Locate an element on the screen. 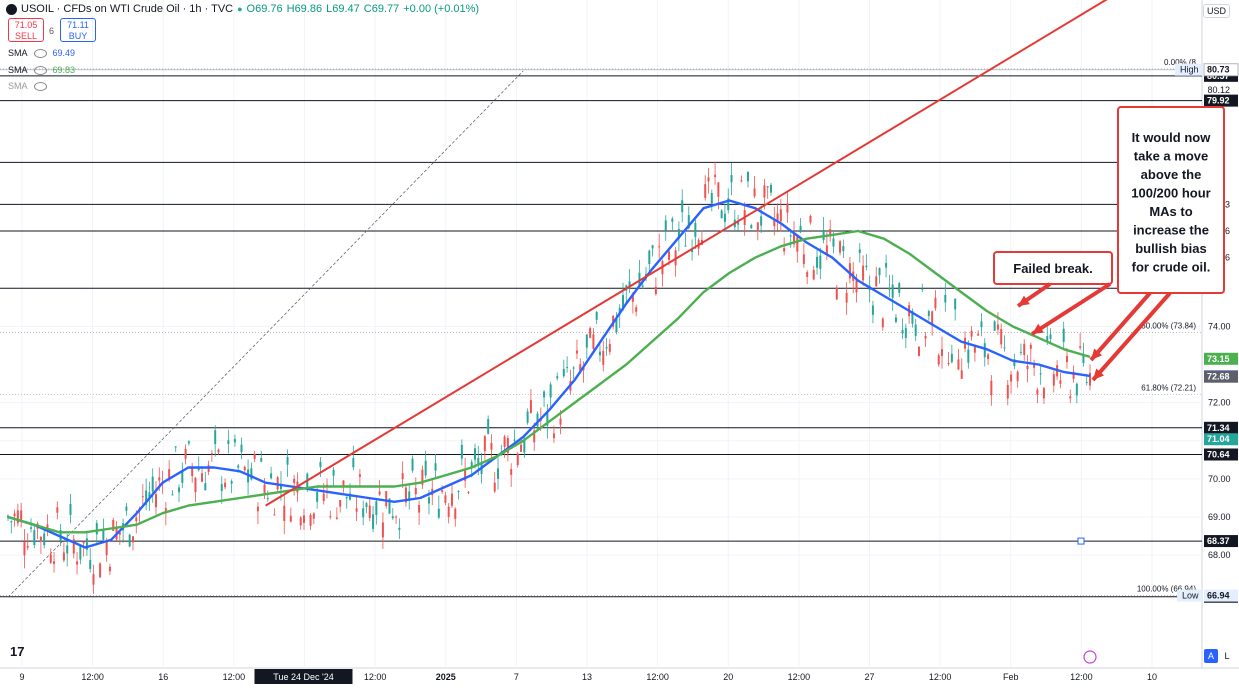  indicator-name: SMA is located at coordinates (18, 70).